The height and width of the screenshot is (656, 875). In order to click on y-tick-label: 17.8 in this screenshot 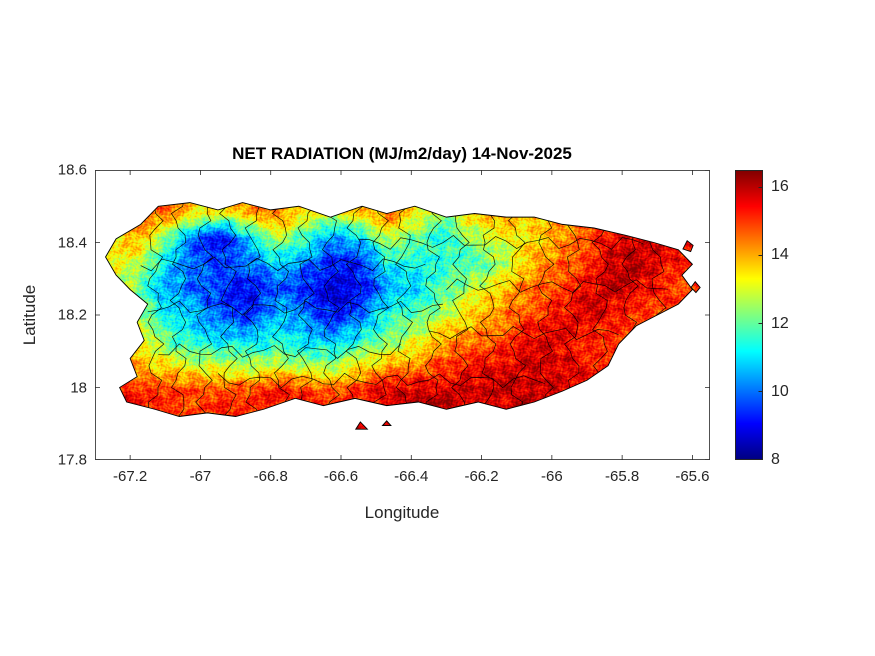, I will do `click(72, 460)`.